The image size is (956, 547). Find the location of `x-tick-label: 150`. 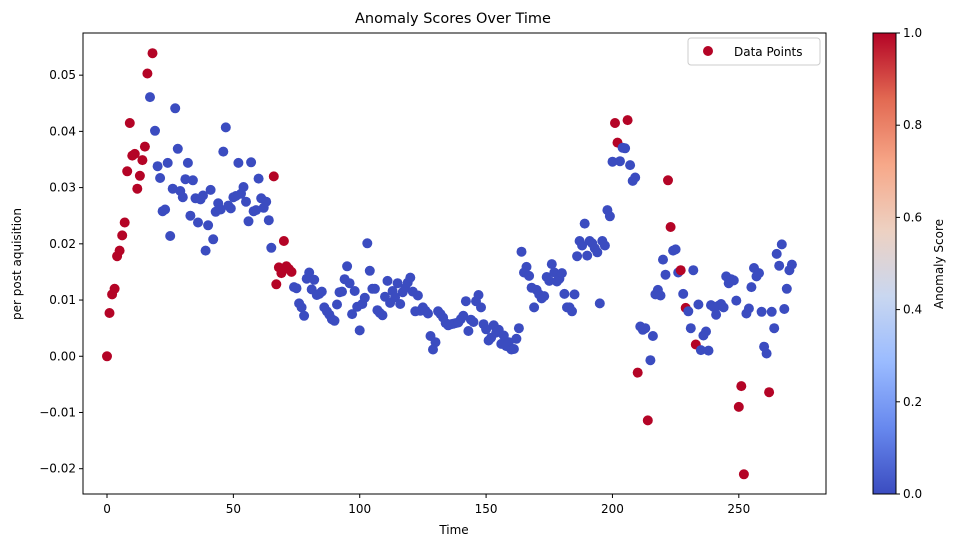

x-tick-label: 150 is located at coordinates (486, 509).